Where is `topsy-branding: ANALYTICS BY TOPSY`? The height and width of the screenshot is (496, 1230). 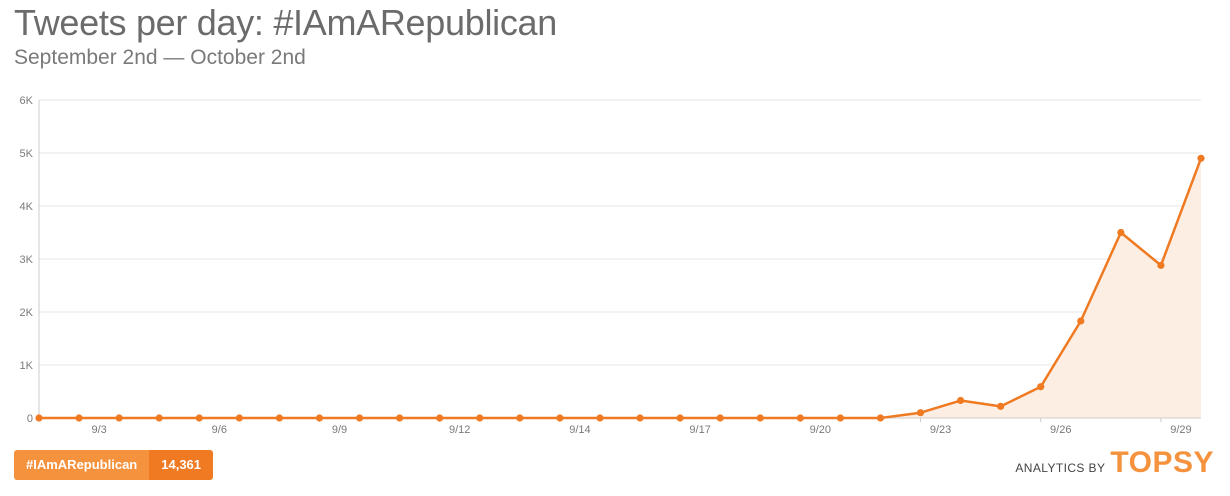
topsy-branding: ANALYTICS BY TOPSY is located at coordinates (1114, 463).